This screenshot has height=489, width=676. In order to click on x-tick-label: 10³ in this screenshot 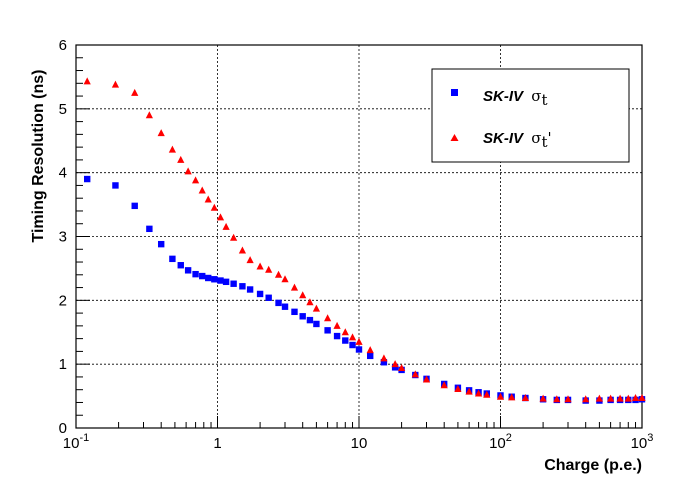, I will do `click(642, 442)`.